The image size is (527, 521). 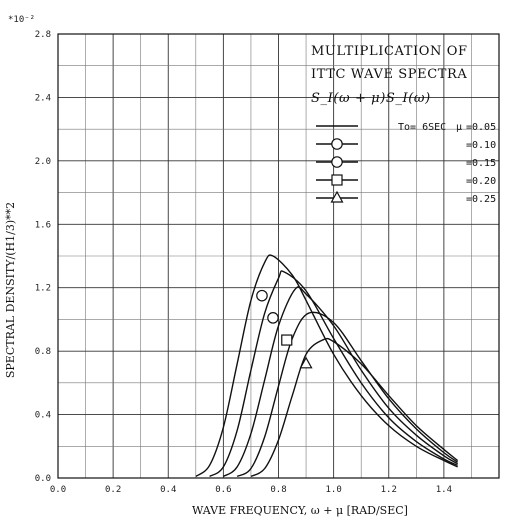 What do you see at coordinates (481, 145) in the screenshot?
I see `legend-label: =0.10` at bounding box center [481, 145].